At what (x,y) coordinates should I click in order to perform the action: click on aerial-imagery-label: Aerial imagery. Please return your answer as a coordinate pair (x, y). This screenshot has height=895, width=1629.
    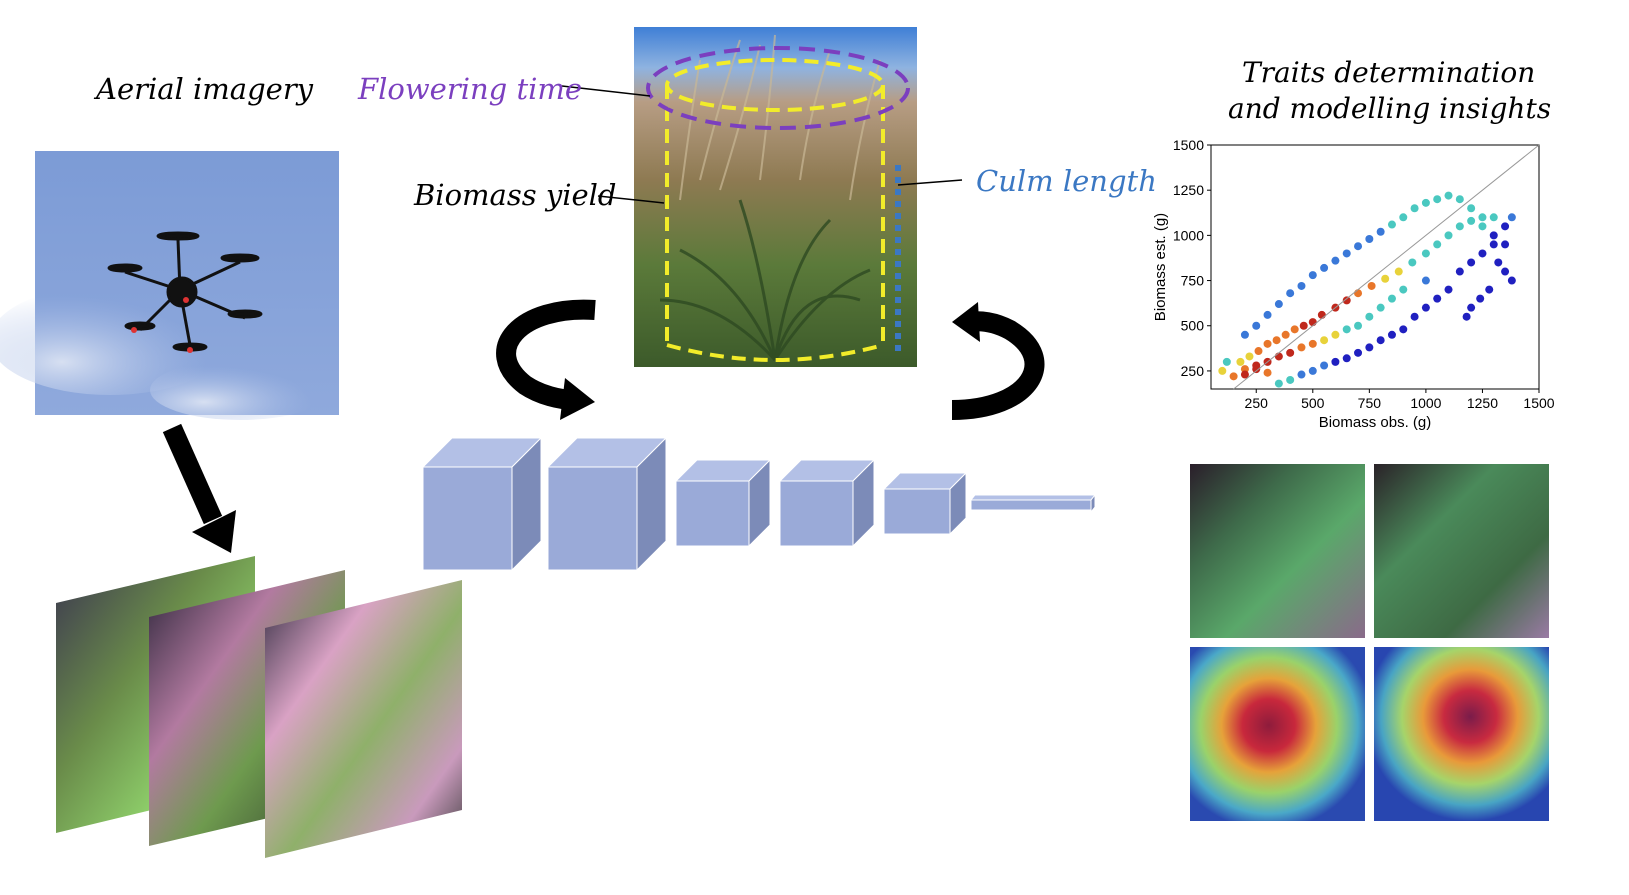
    Looking at the image, I should click on (205, 89).